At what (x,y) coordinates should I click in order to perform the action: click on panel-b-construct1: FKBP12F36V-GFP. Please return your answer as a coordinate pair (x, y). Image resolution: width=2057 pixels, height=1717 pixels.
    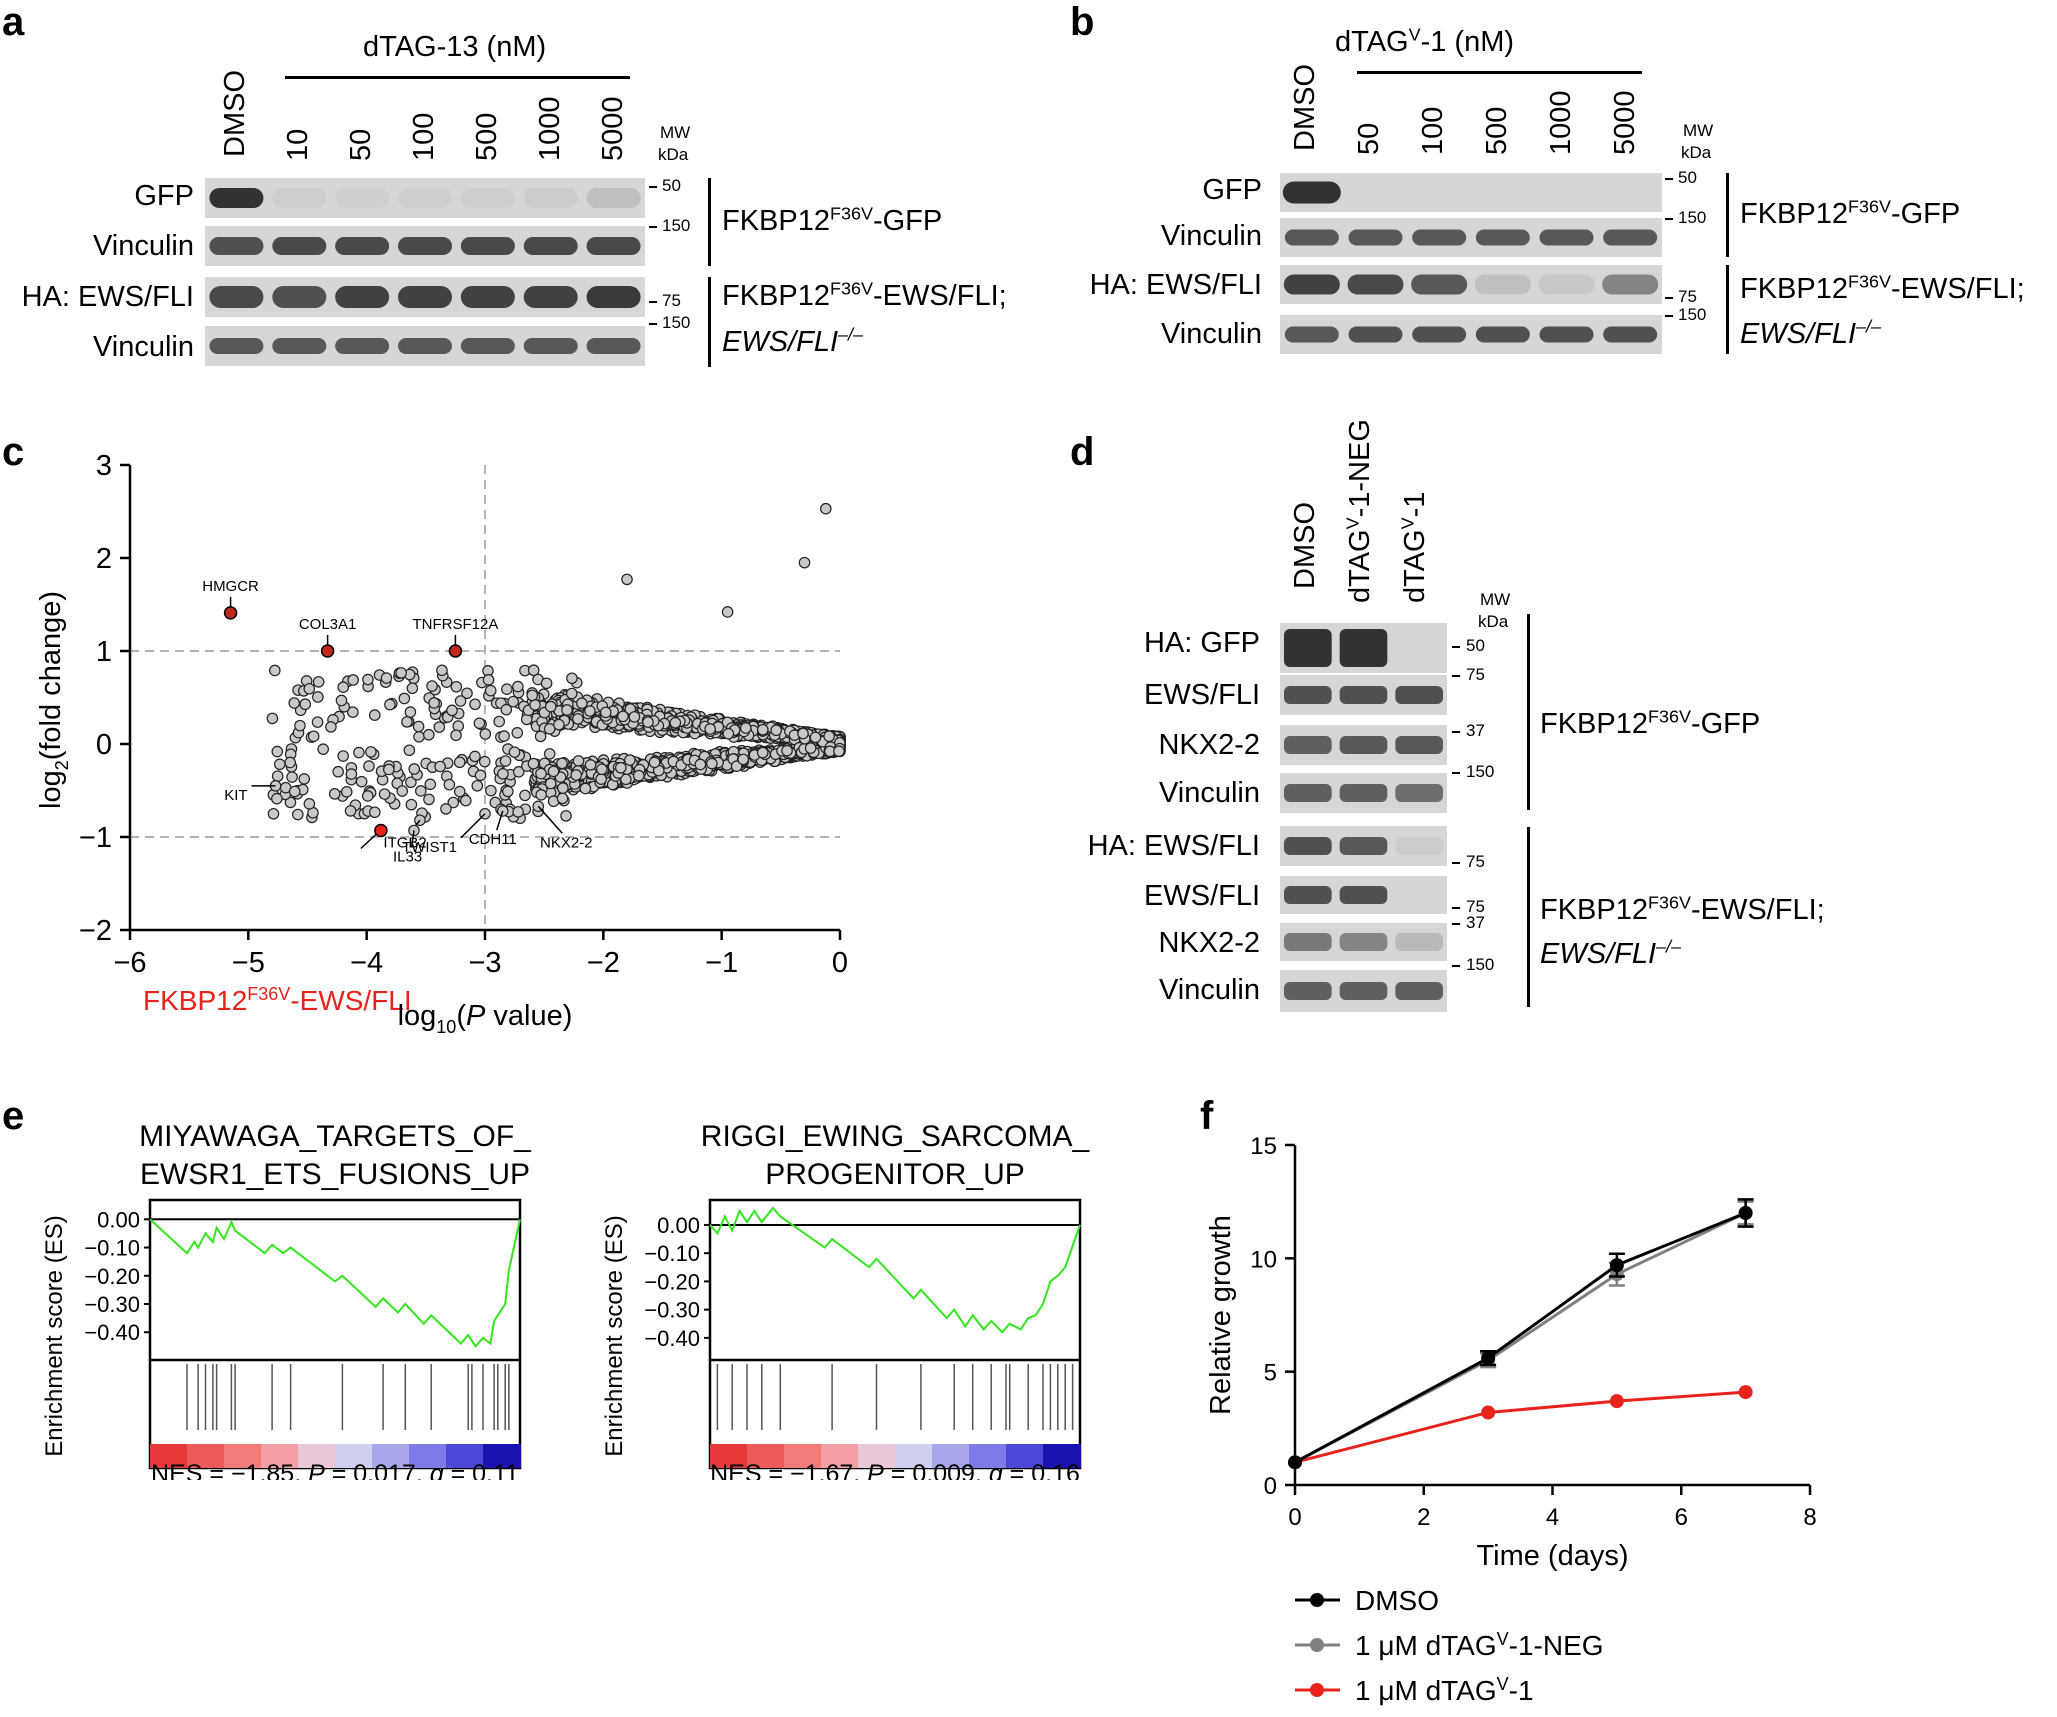
    Looking at the image, I should click on (1850, 213).